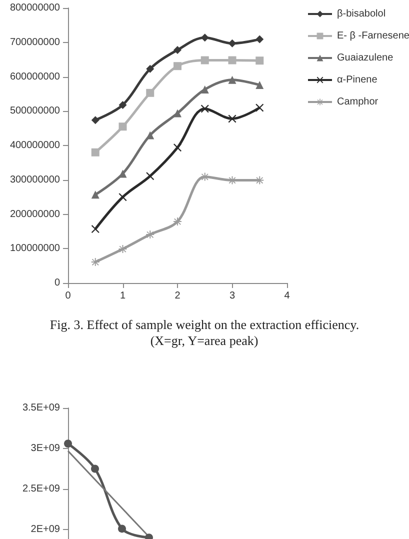 The width and height of the screenshot is (409, 539). What do you see at coordinates (358, 102) in the screenshot?
I see `legend-label: Camphor` at bounding box center [358, 102].